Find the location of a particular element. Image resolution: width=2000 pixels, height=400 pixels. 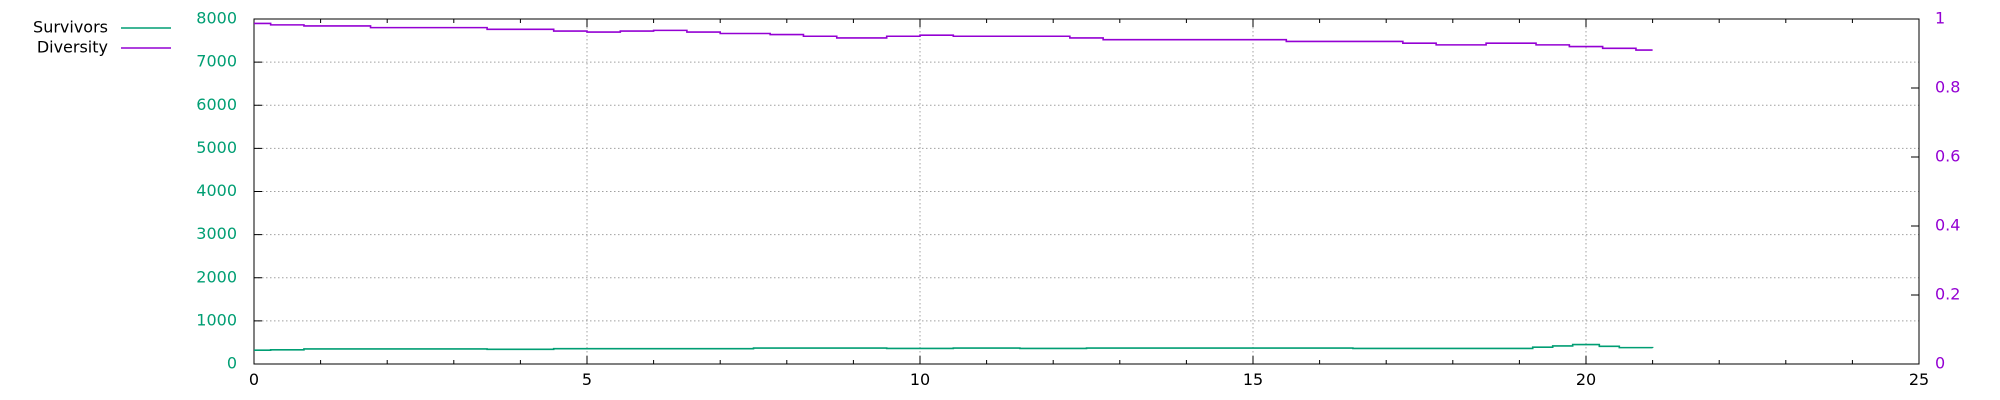

x-tick-label: 20 is located at coordinates (1586, 379).